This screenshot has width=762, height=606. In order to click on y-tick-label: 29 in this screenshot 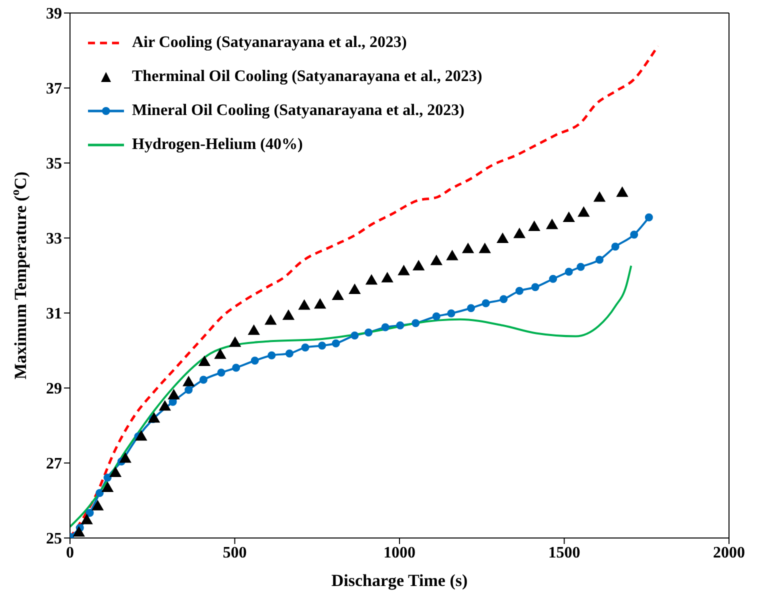, I will do `click(54, 389)`.